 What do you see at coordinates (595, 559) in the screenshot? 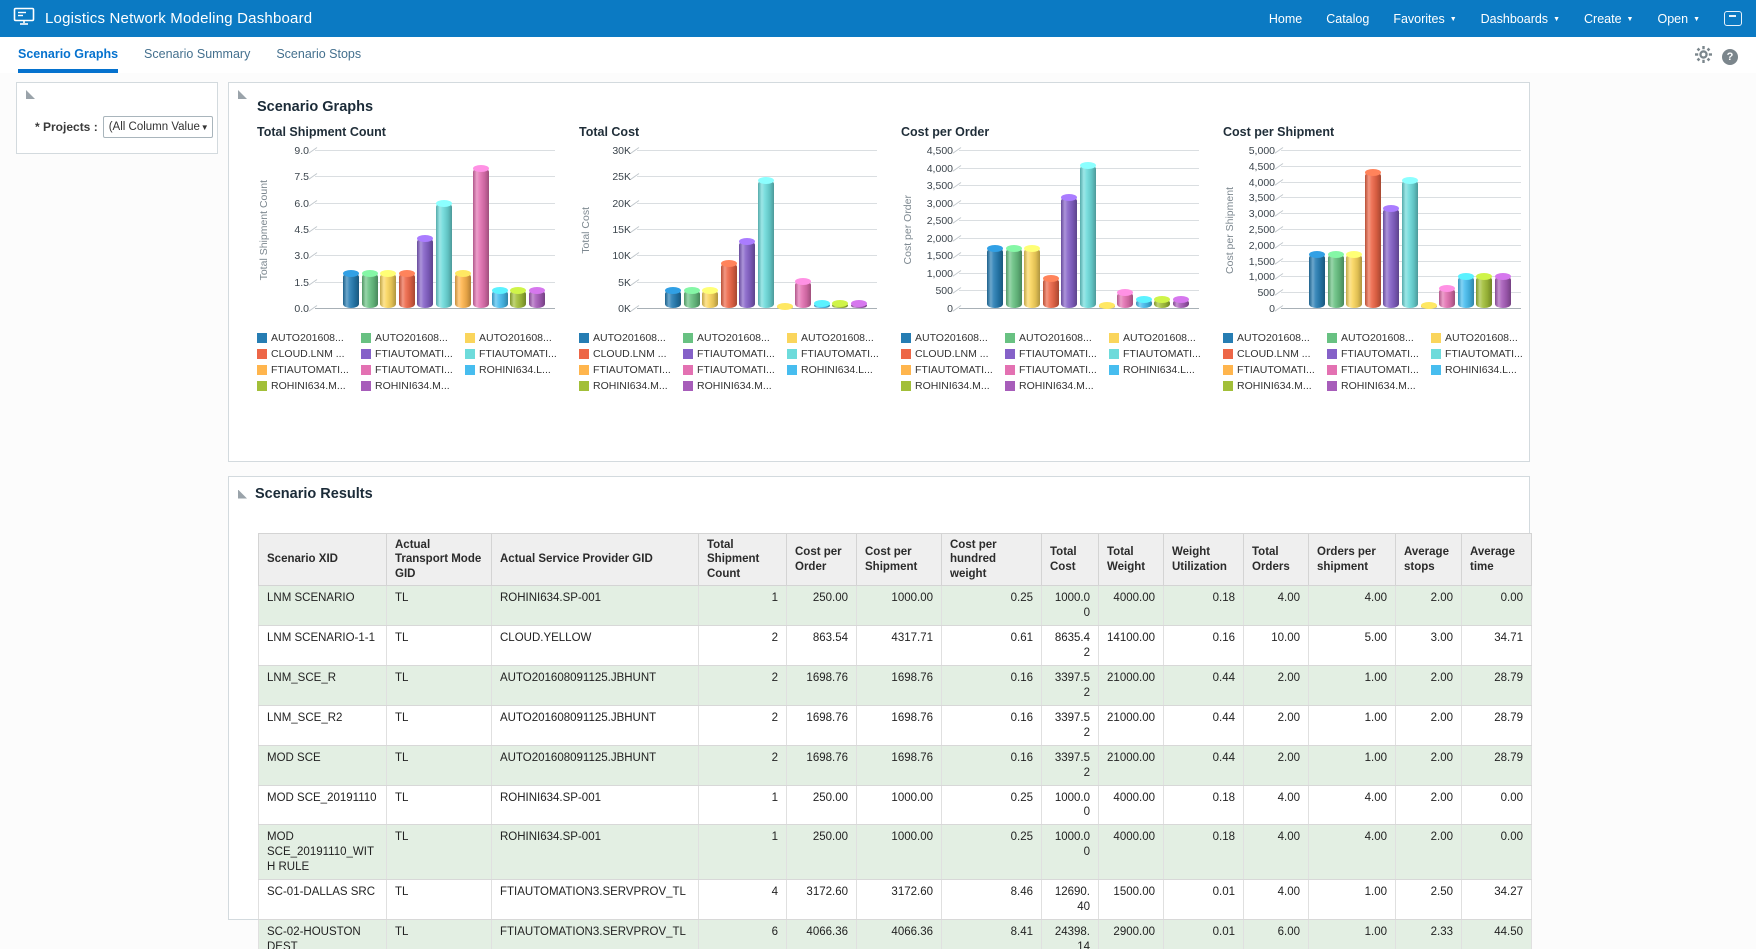
I see `column-header-actual-service-provider-gid: Actual Service Provider GID` at bounding box center [595, 559].